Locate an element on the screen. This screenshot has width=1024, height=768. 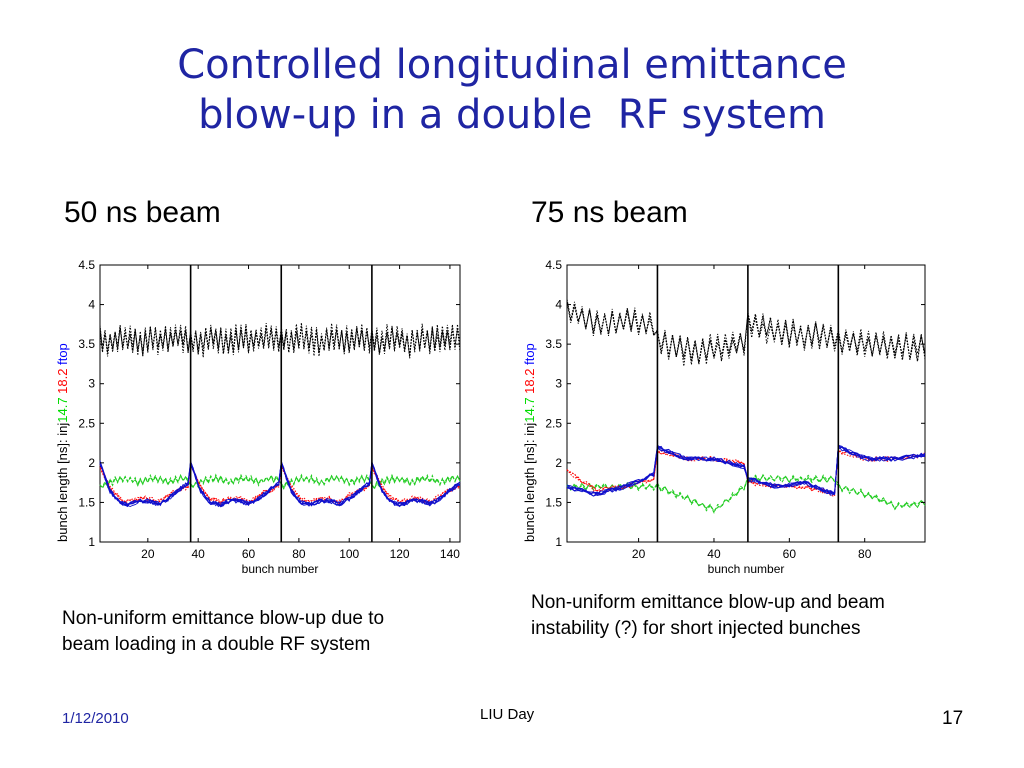
x-tick-label: 120 is located at coordinates (400, 554).